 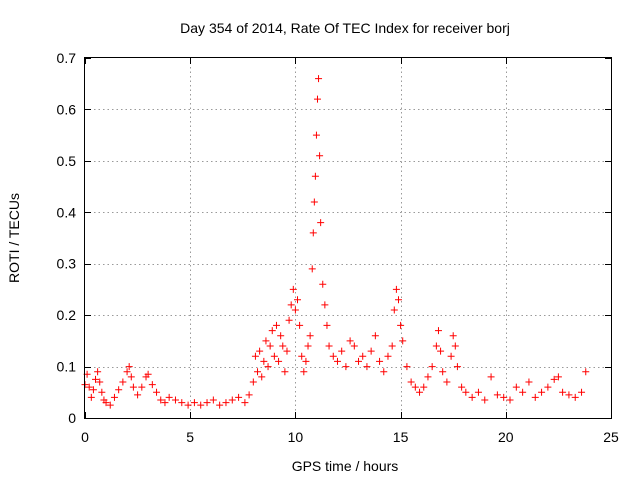 What do you see at coordinates (67, 367) in the screenshot?
I see `y-tick-label: 0.1` at bounding box center [67, 367].